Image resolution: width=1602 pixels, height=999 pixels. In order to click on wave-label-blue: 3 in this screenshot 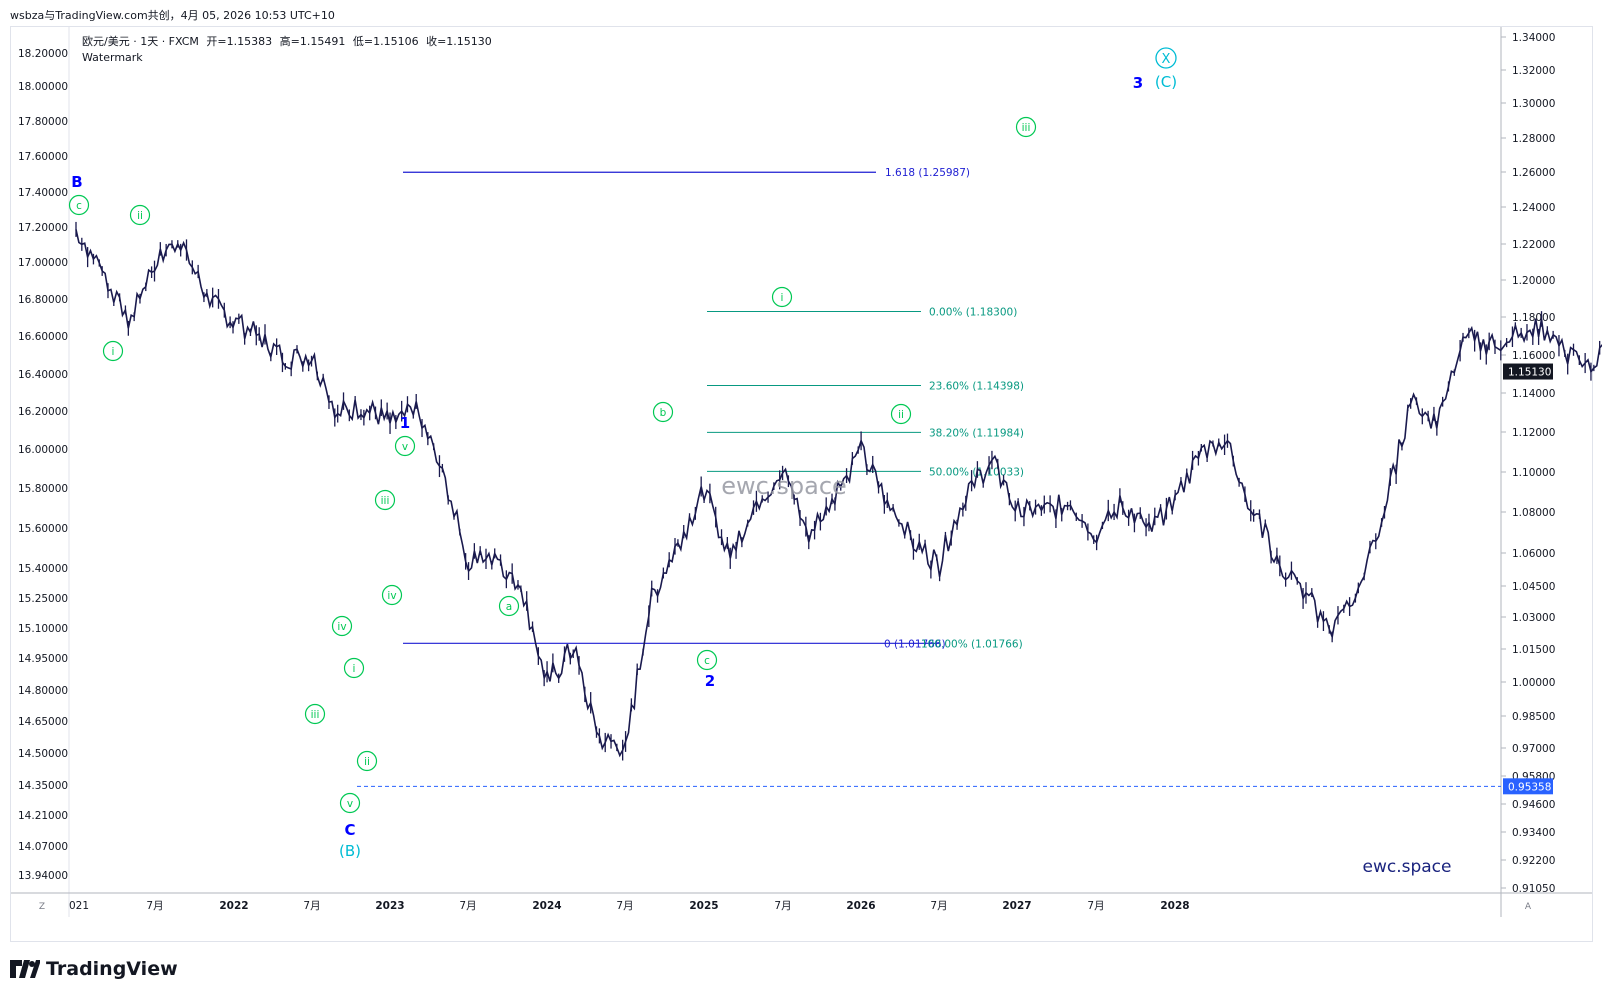, I will do `click(1138, 83)`.